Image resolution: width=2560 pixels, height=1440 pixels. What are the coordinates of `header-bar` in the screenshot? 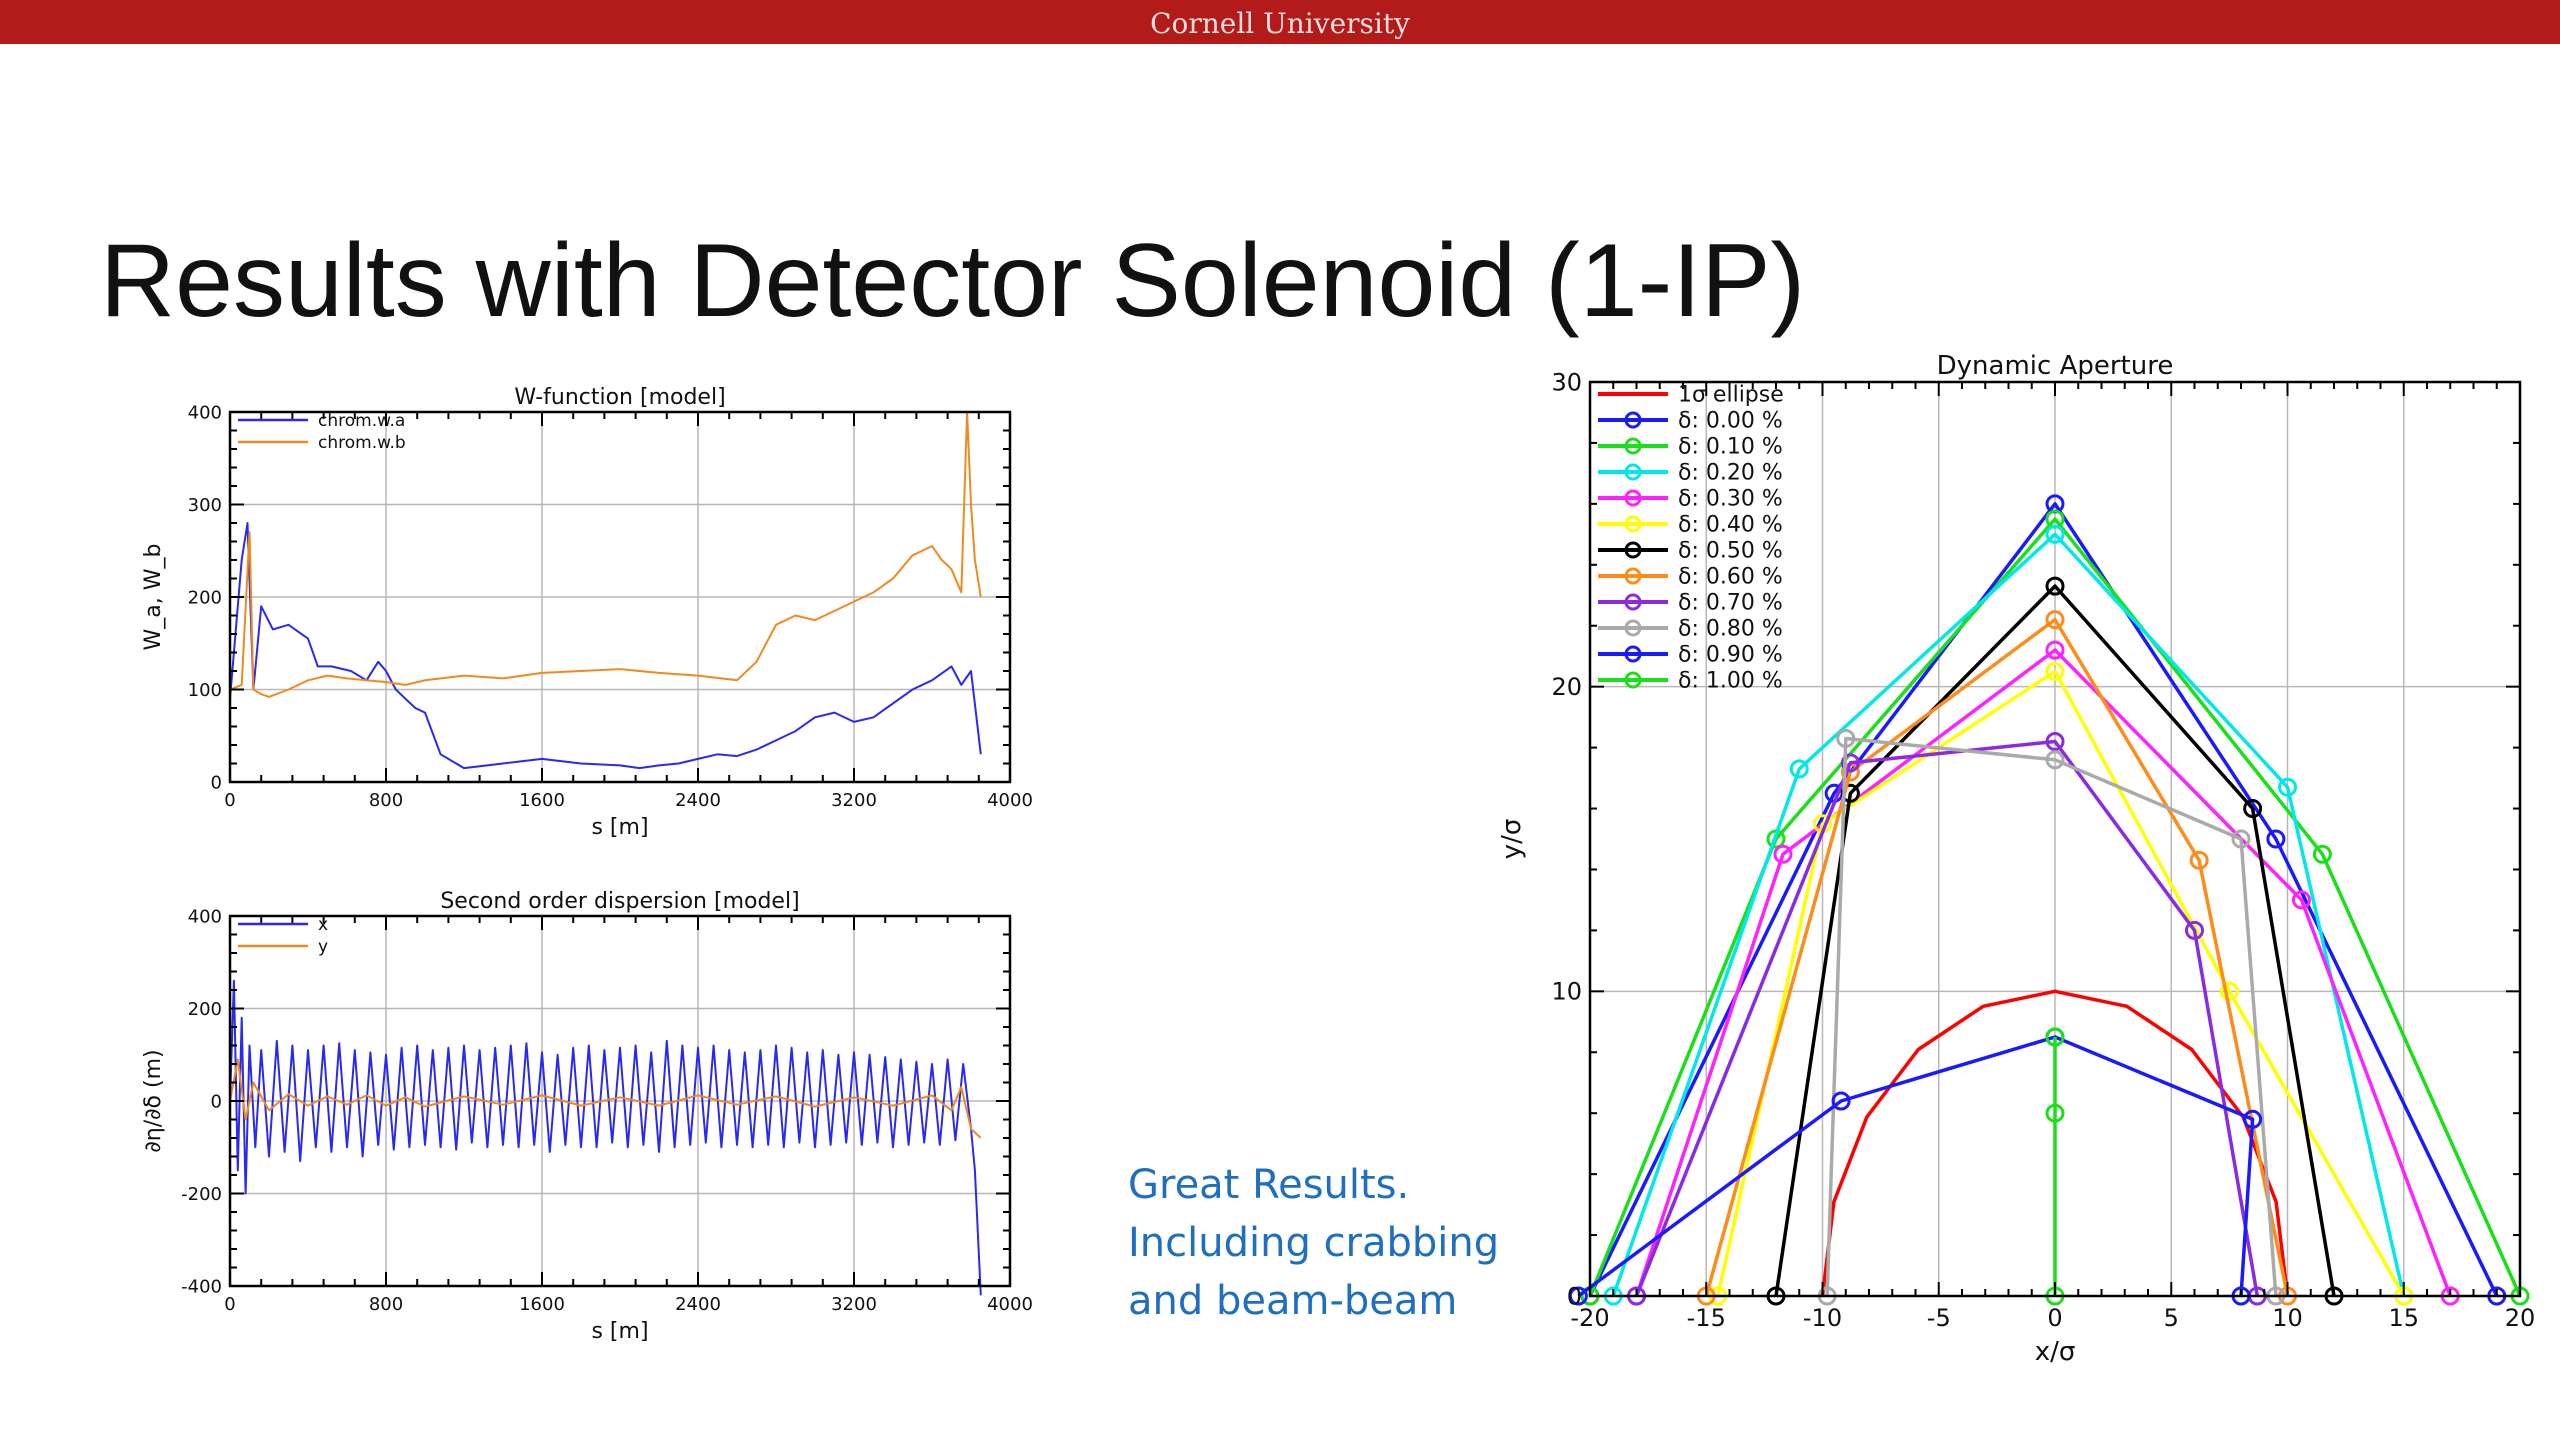 It's located at (1280, 22).